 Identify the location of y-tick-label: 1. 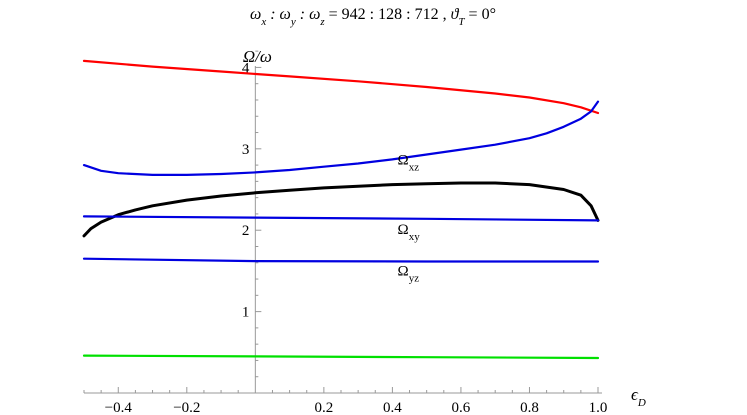
(246, 313).